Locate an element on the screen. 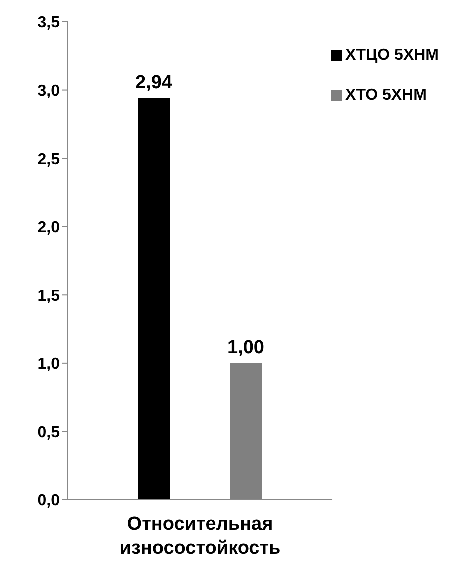  y-tick-label: 1,5 is located at coordinates (49, 296).